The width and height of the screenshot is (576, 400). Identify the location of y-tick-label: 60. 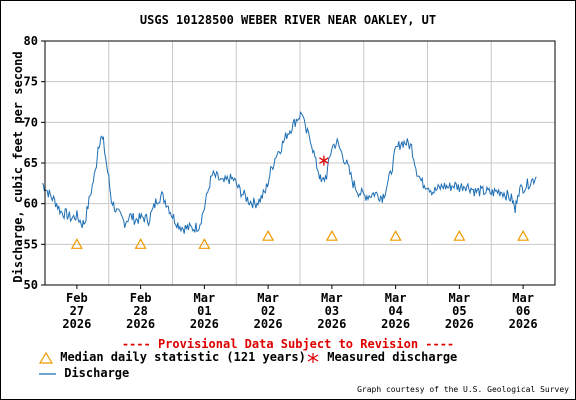
(31, 204).